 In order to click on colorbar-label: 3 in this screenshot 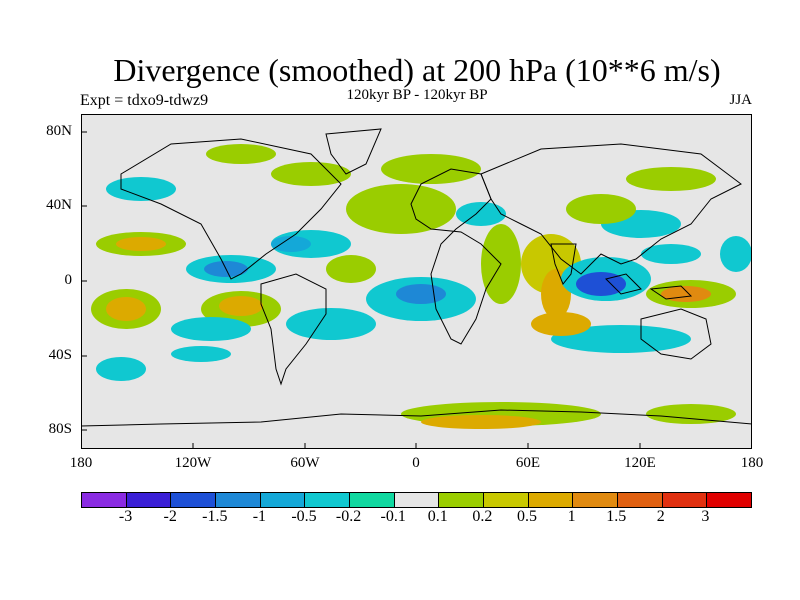, I will do `click(705, 516)`.